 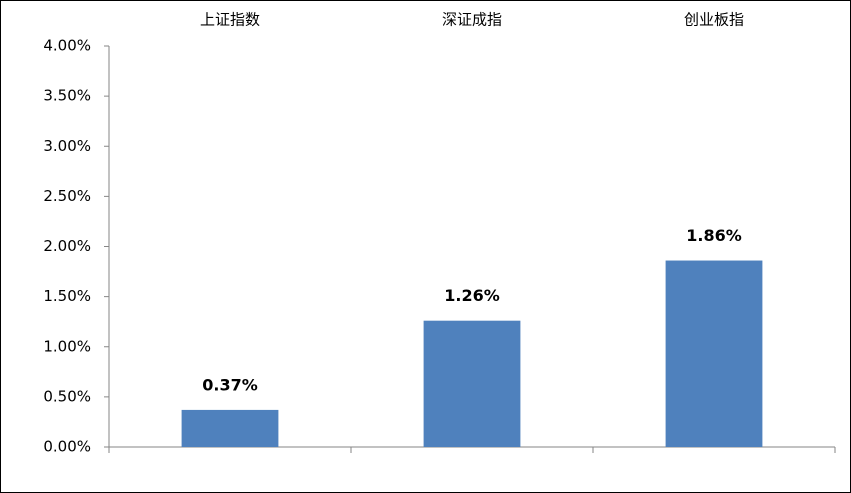 I want to click on y-tick-label: 2.00%, so click(x=67, y=246).